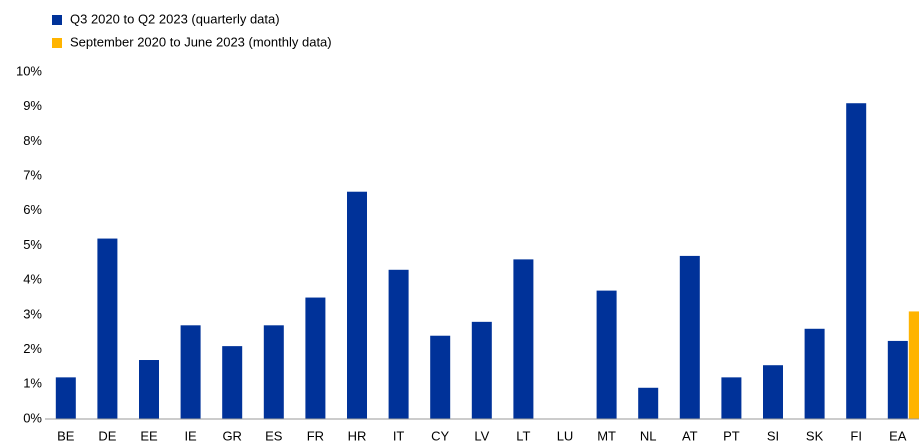  What do you see at coordinates (32, 105) in the screenshot?
I see `y-tick-label: 9%` at bounding box center [32, 105].